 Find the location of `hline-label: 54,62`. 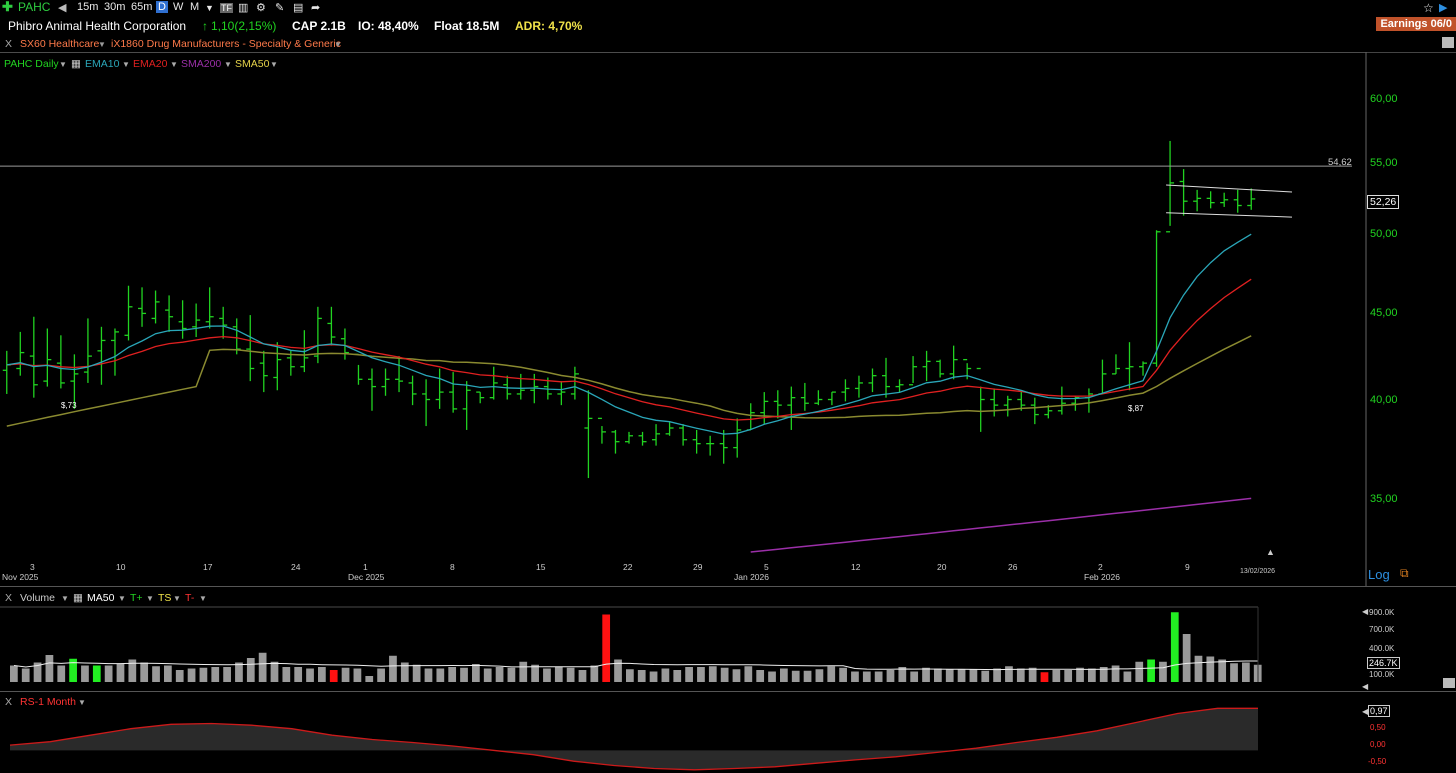

hline-label: 54,62 is located at coordinates (1340, 162).